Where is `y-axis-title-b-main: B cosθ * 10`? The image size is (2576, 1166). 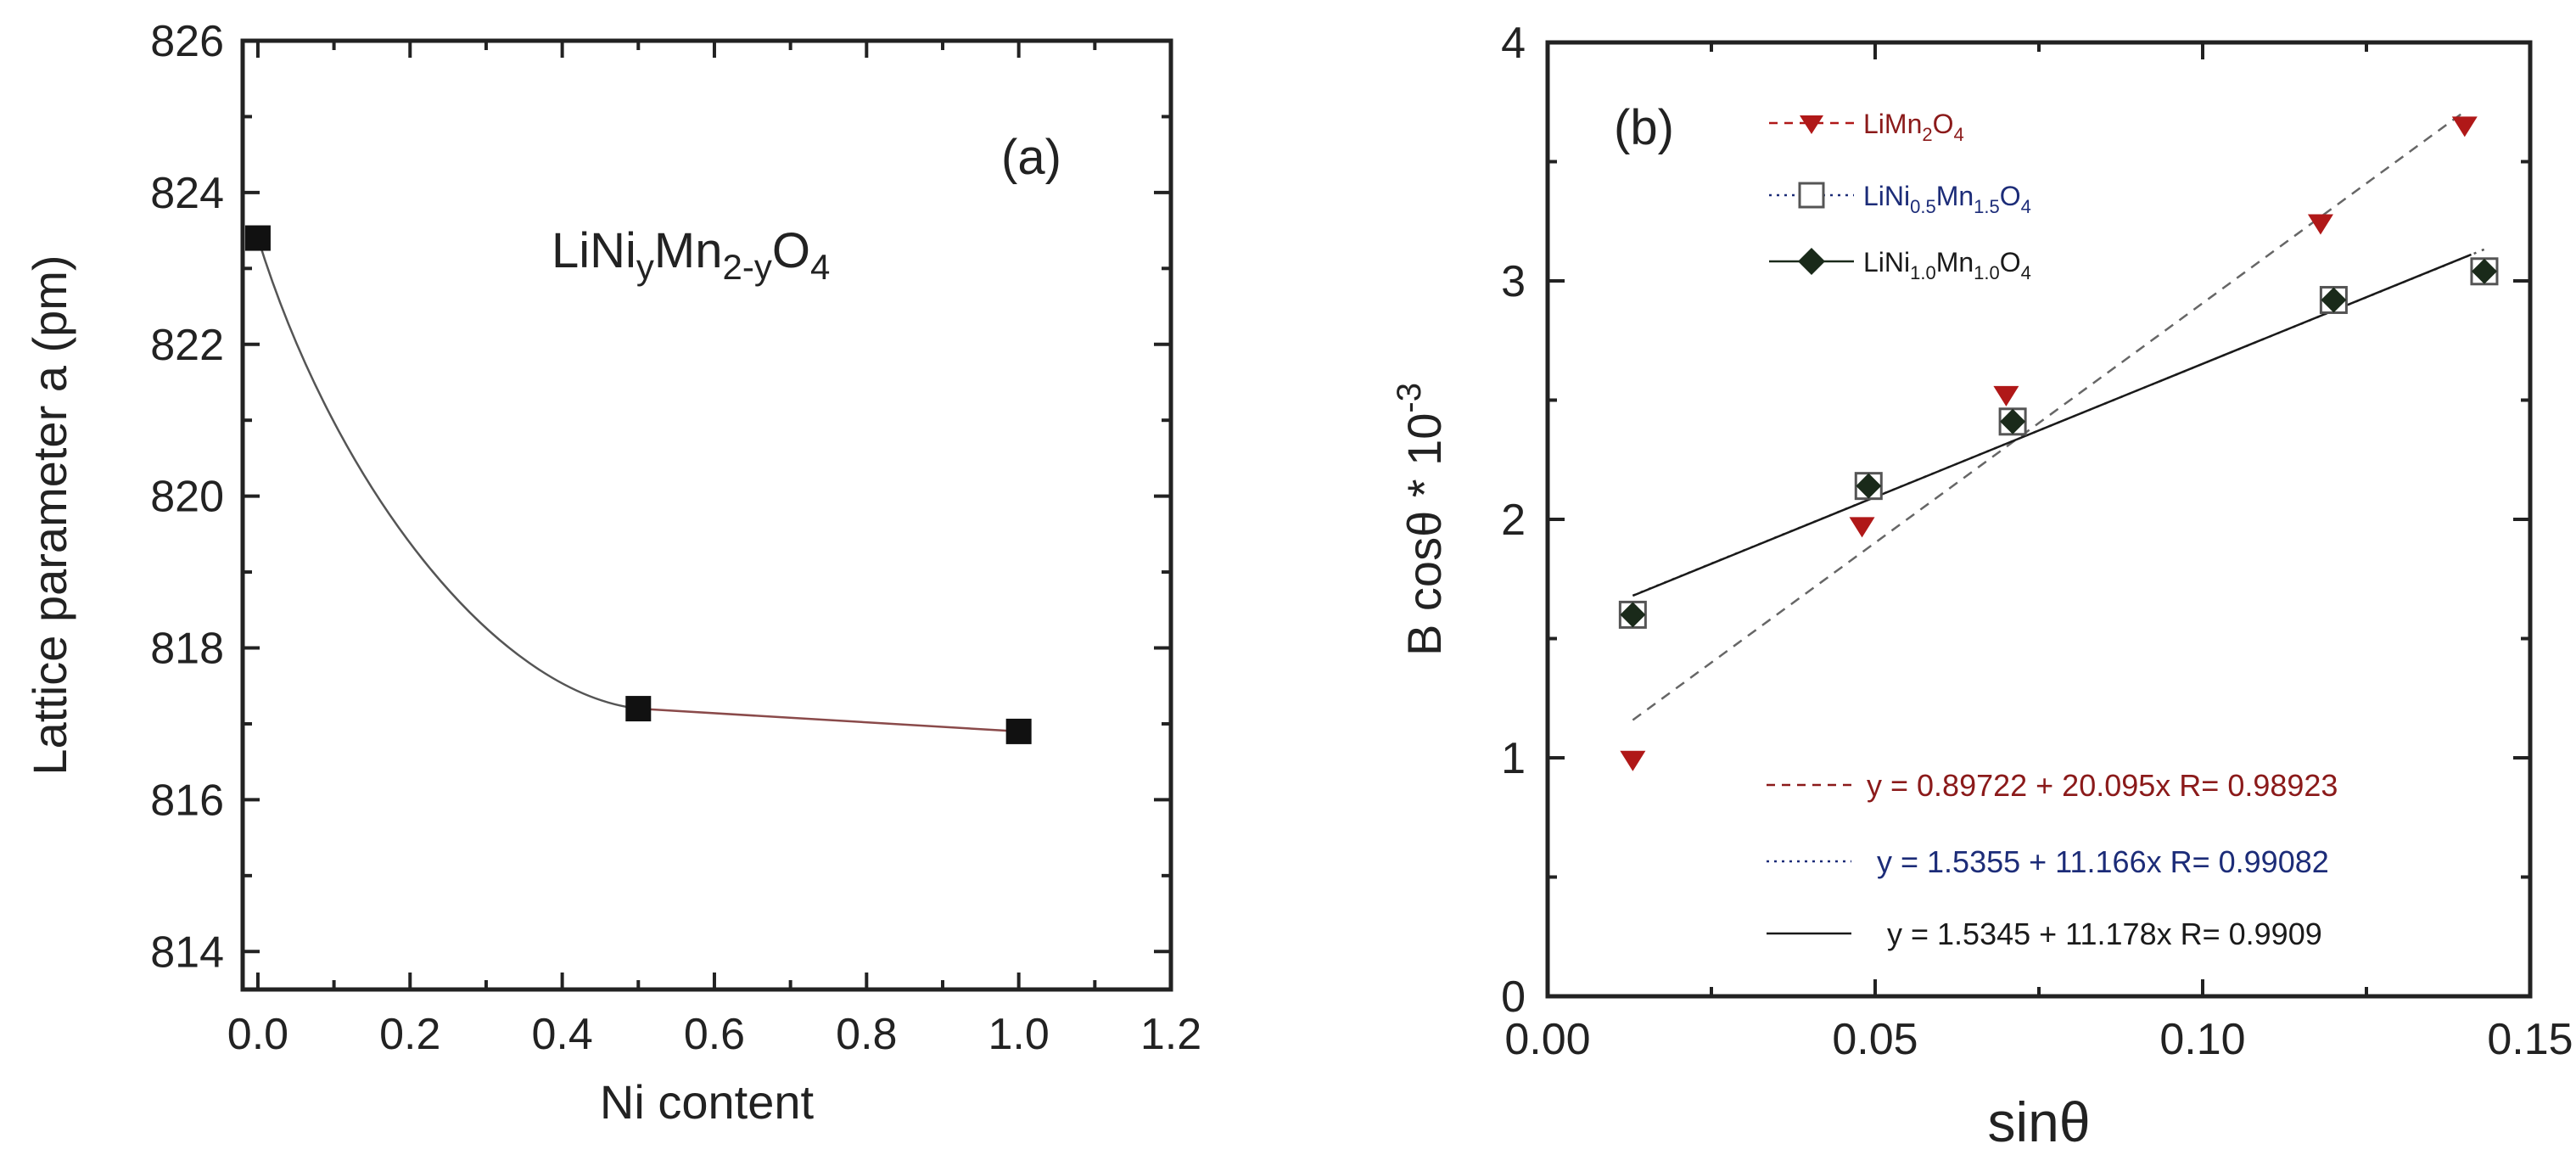 y-axis-title-b-main: B cosθ * 10 is located at coordinates (1424, 534).